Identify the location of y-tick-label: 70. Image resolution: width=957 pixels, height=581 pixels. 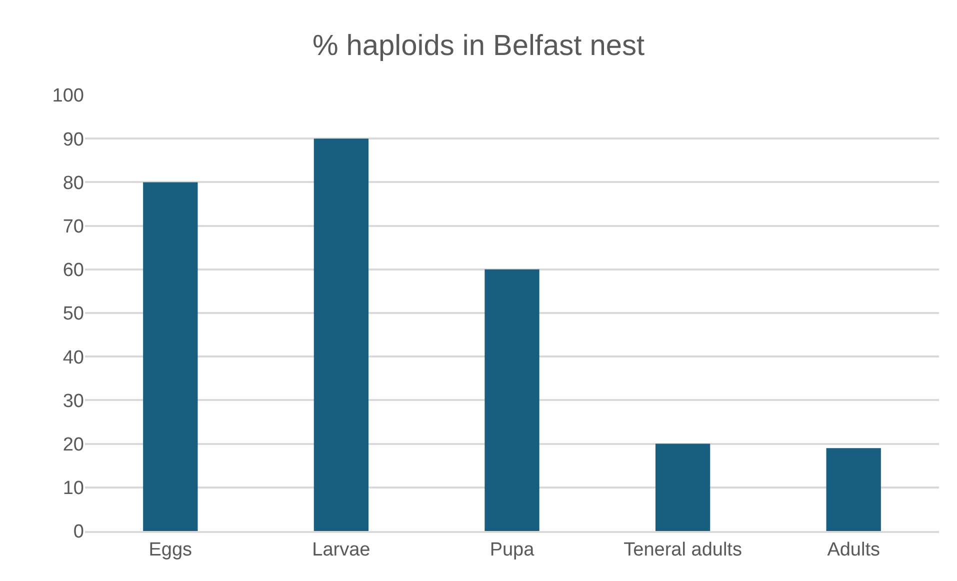
(73, 227).